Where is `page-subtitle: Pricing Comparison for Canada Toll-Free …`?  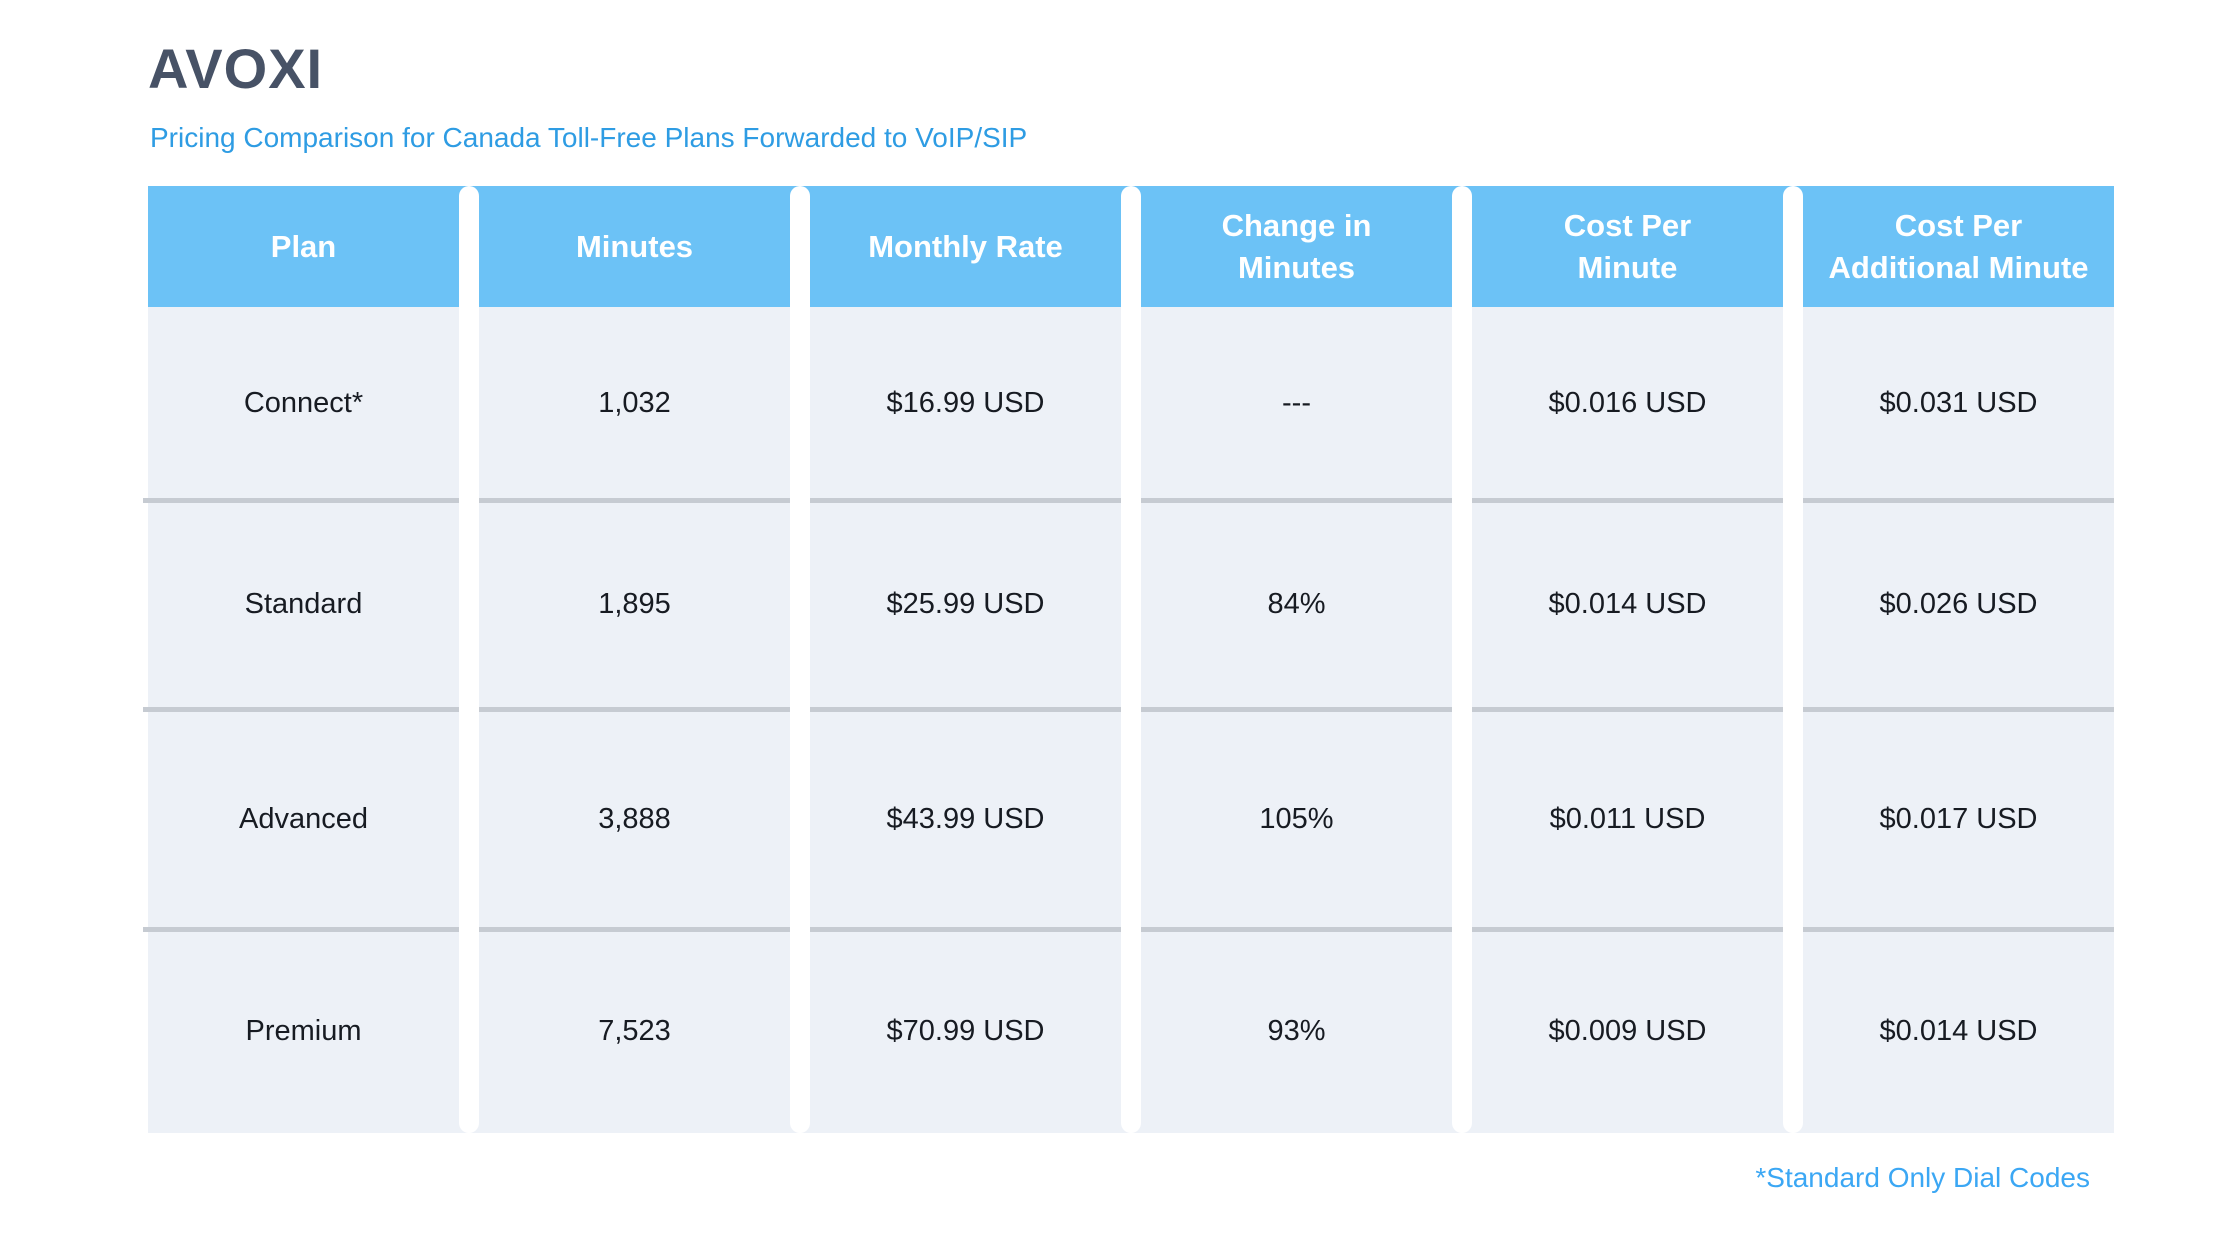
page-subtitle: Pricing Comparison for Canada Toll-Free … is located at coordinates (589, 137).